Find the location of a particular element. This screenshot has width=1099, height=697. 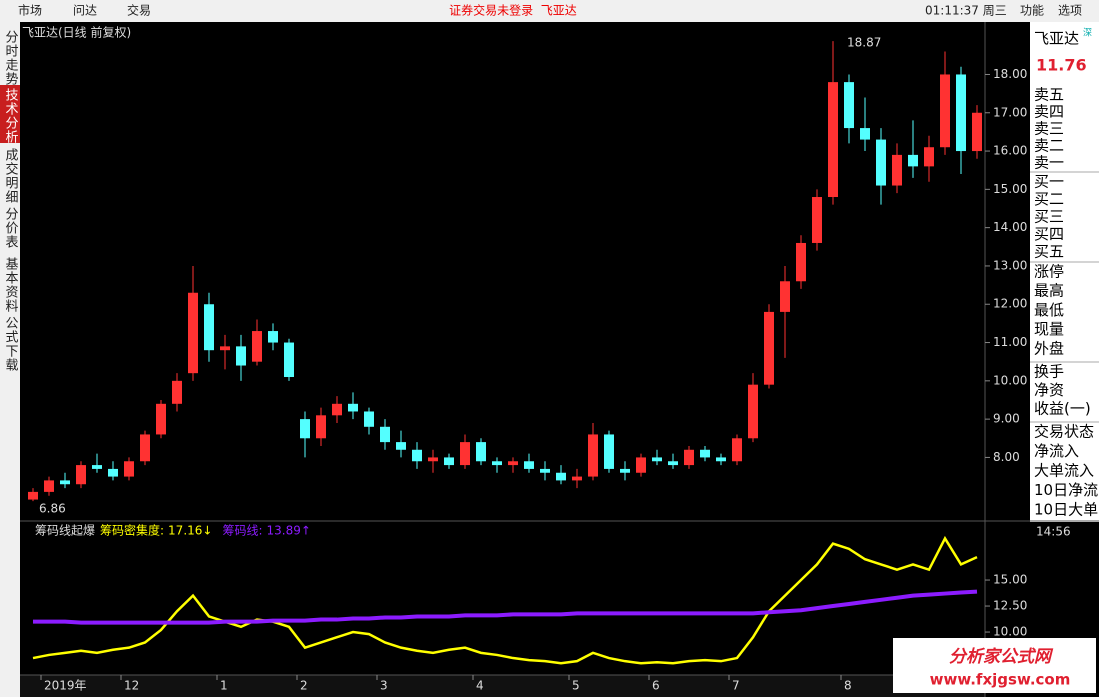

top-bar is located at coordinates (549, 11).